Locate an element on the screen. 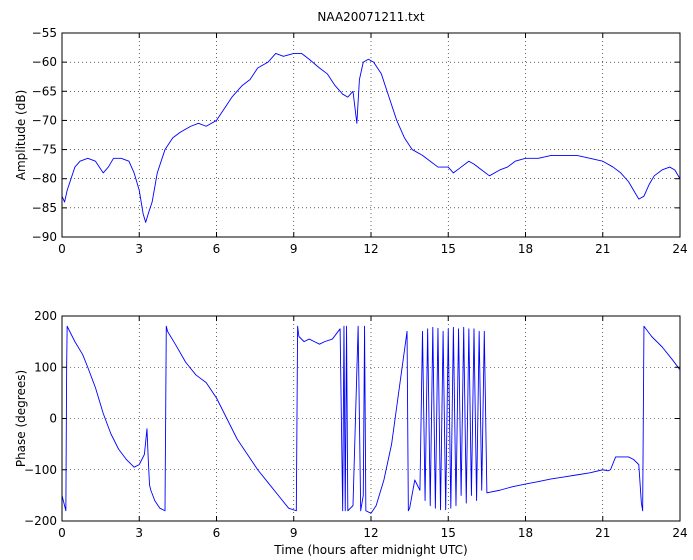  y-tick-label: −90 is located at coordinates (44, 237).